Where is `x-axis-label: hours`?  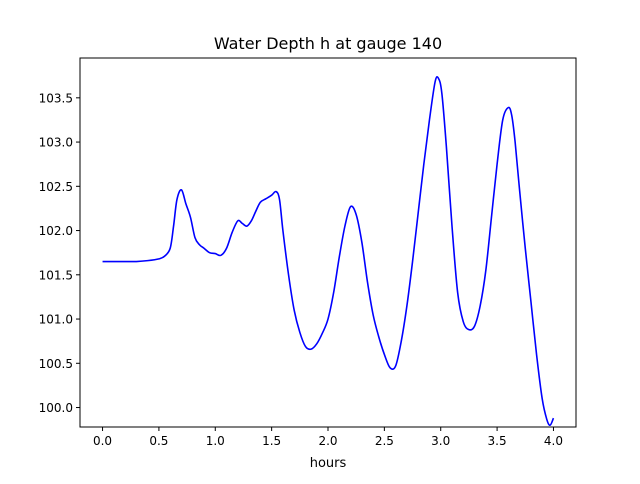
x-axis-label: hours is located at coordinates (328, 463).